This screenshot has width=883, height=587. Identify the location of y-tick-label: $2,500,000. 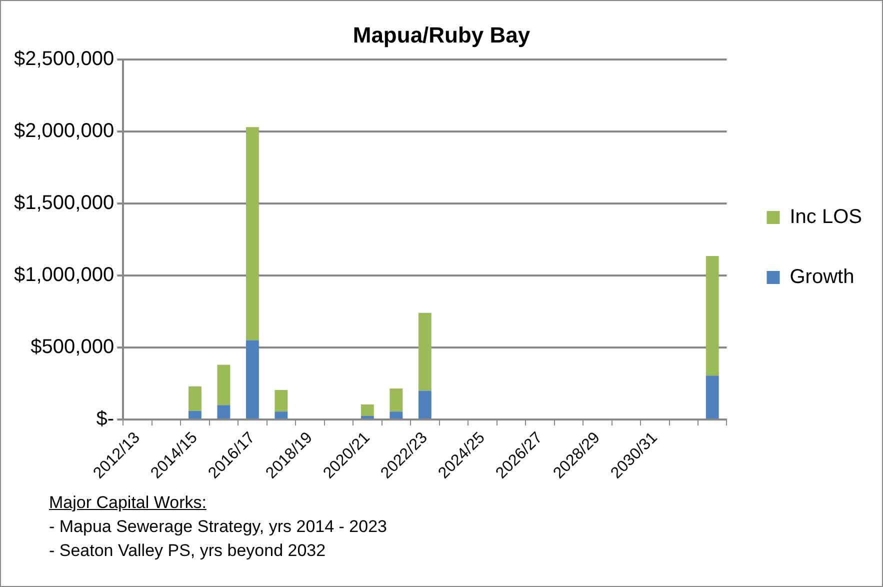
(64, 59).